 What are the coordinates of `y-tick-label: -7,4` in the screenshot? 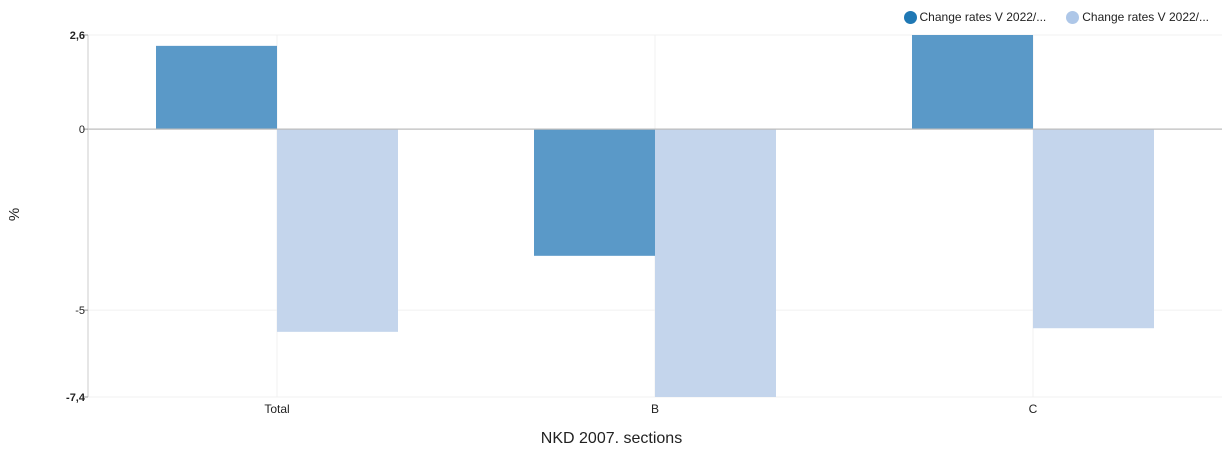 It's located at (76, 398).